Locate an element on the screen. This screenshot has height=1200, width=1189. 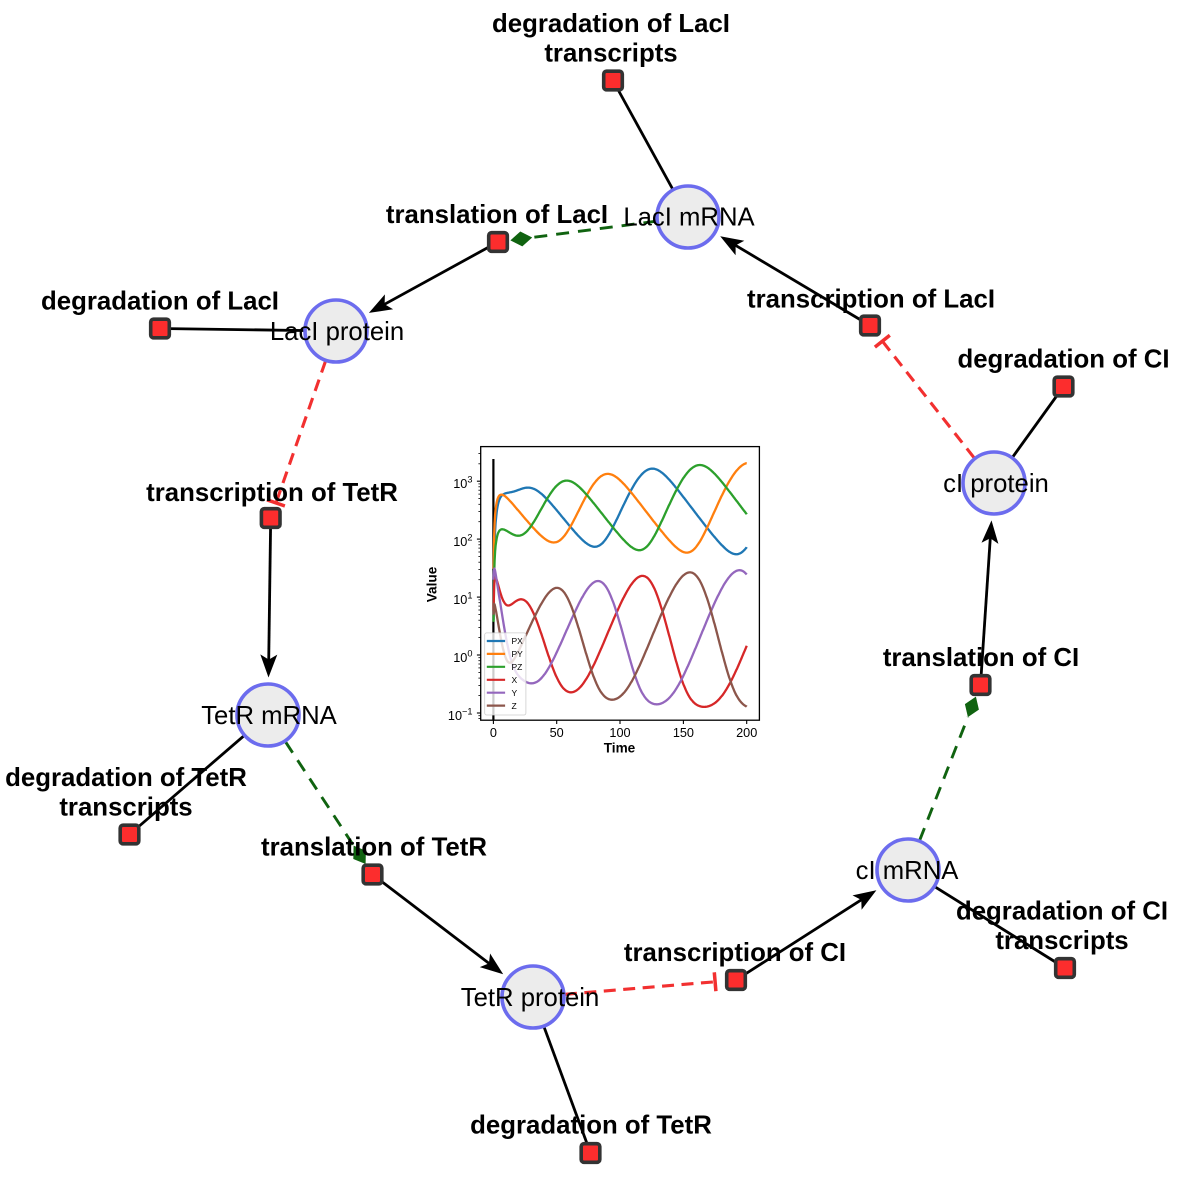
svg-text: LacI protein is located at coordinates (337, 332).